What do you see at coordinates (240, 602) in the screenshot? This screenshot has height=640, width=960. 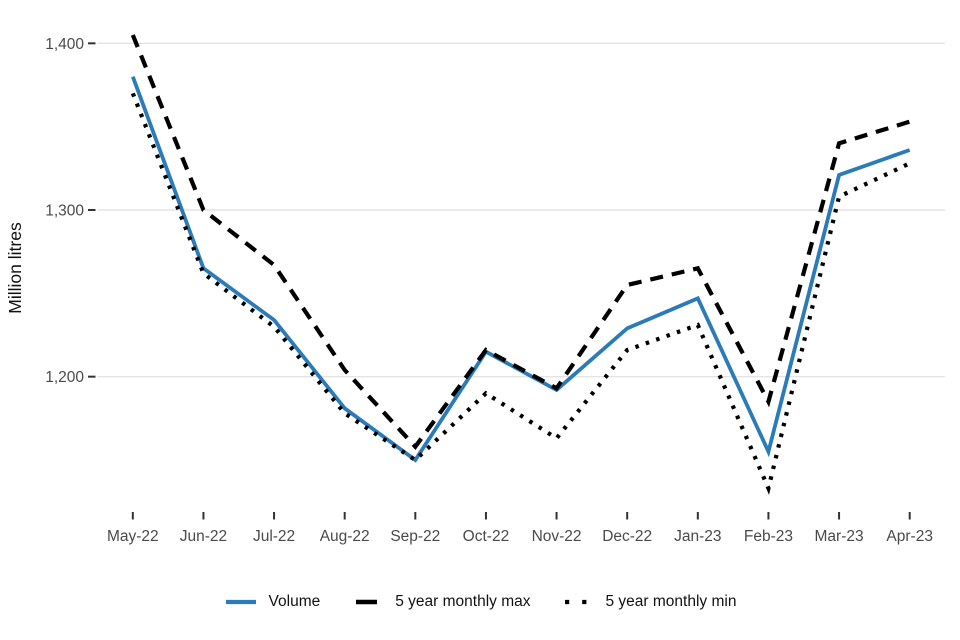 I see `volume-line-swatch` at bounding box center [240, 602].